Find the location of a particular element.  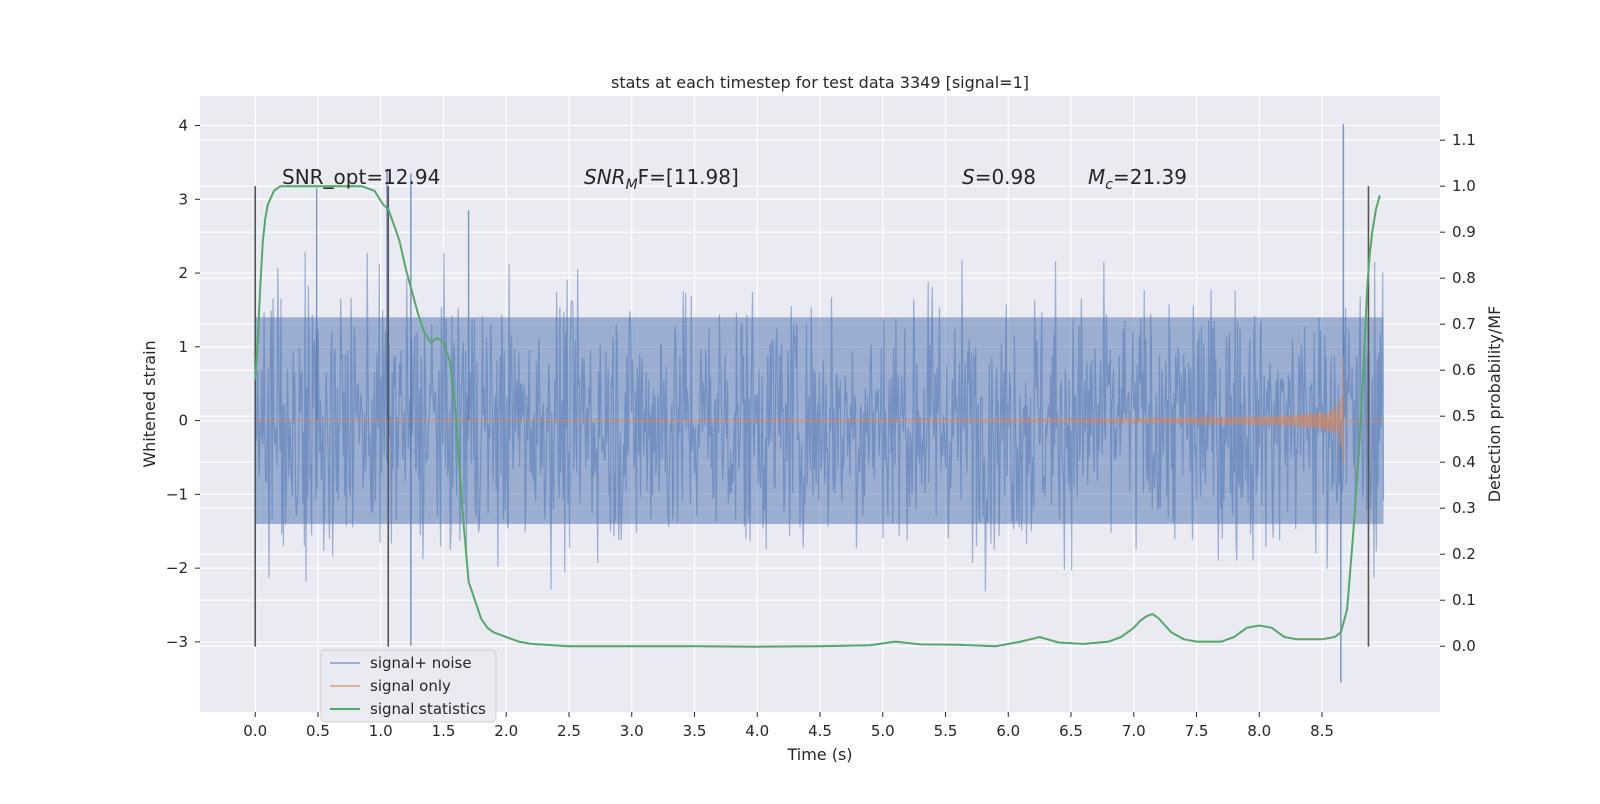

y-tick-label: 1 is located at coordinates (183, 347).